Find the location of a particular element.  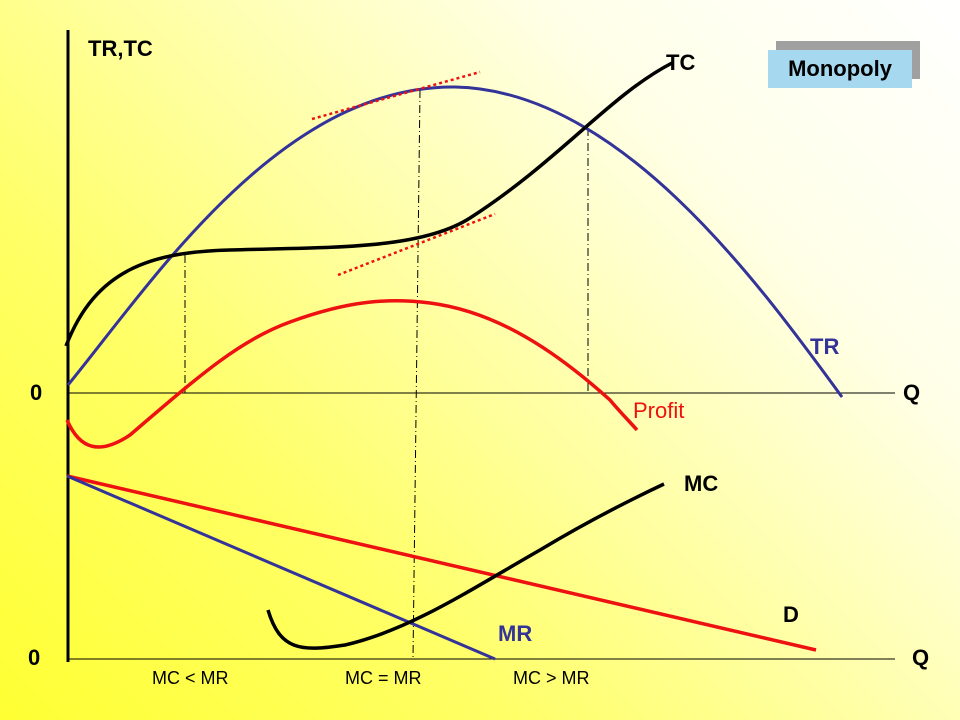

mr-label: MR is located at coordinates (515, 633).